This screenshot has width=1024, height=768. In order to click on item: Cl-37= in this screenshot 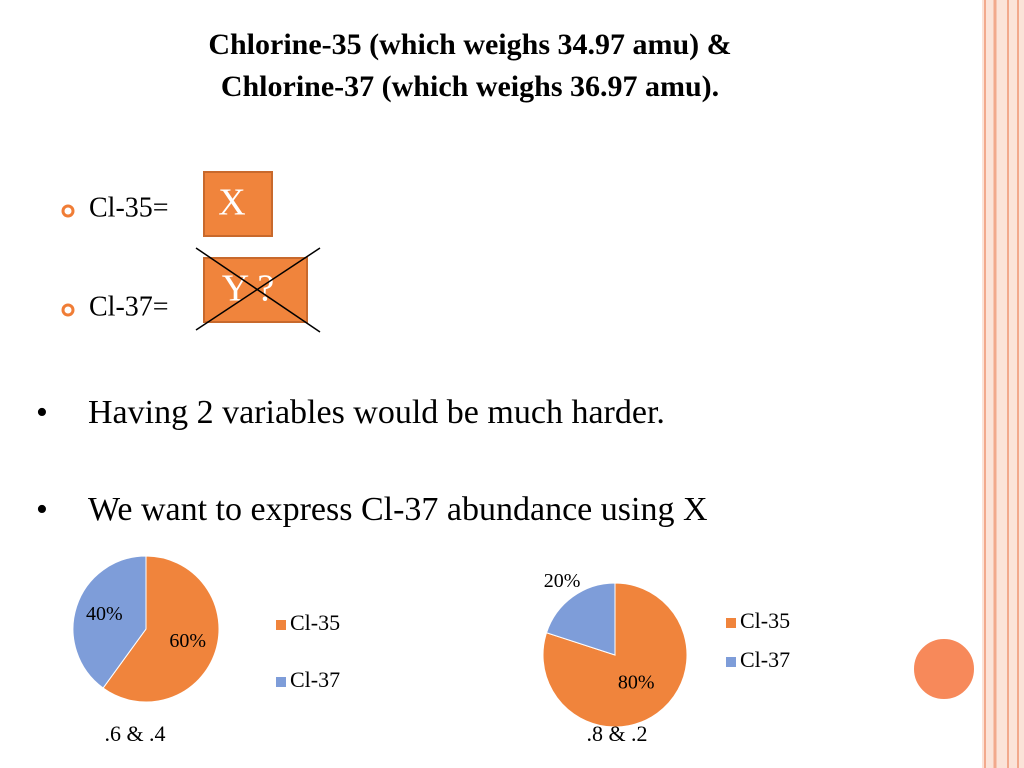, I will do `click(129, 306)`.